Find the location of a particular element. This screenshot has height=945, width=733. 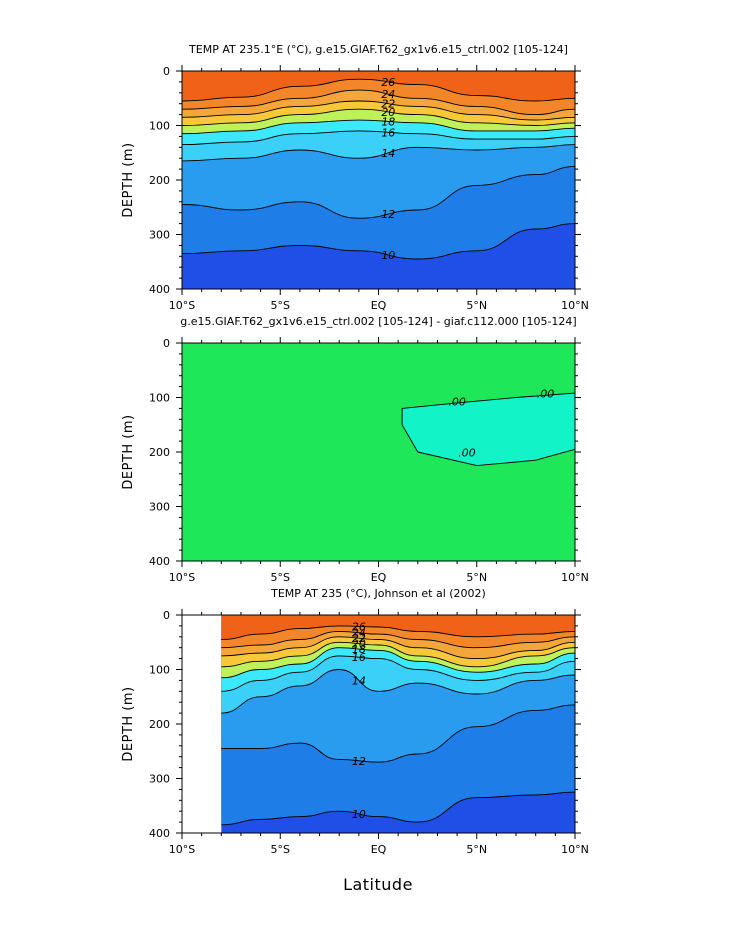

panel-title: TEMP AT 235 (°C), Johnson et al (2002) is located at coordinates (378, 593).